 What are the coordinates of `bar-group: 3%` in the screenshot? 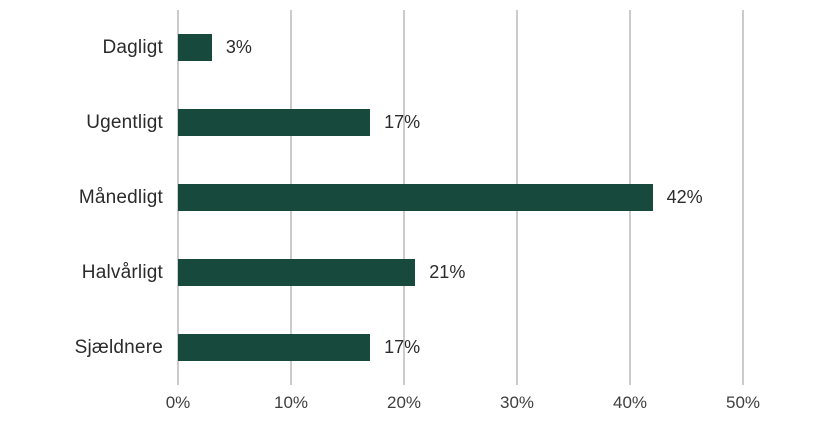 It's located at (215, 47).